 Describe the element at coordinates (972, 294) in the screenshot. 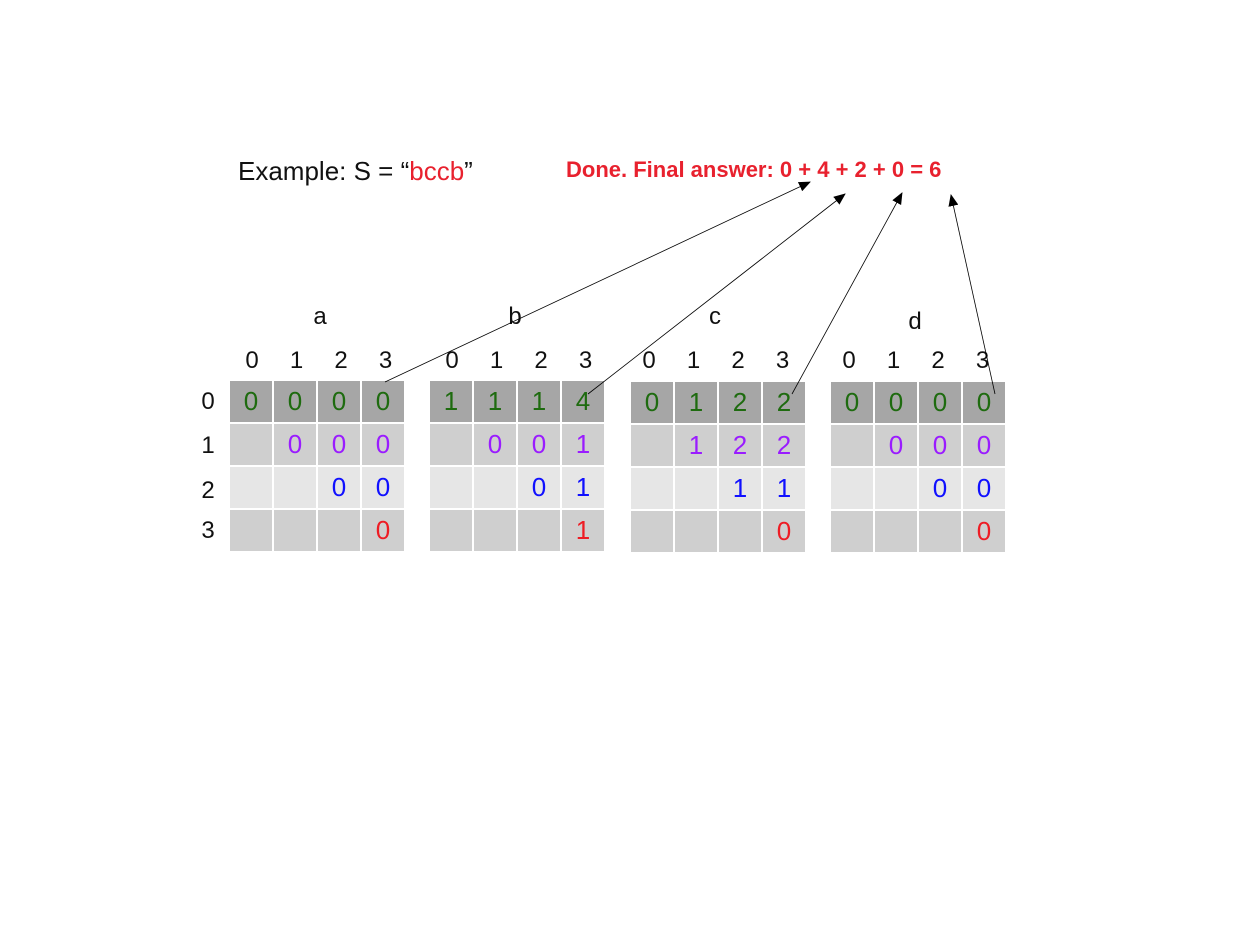

I see `arrow-d` at that location.